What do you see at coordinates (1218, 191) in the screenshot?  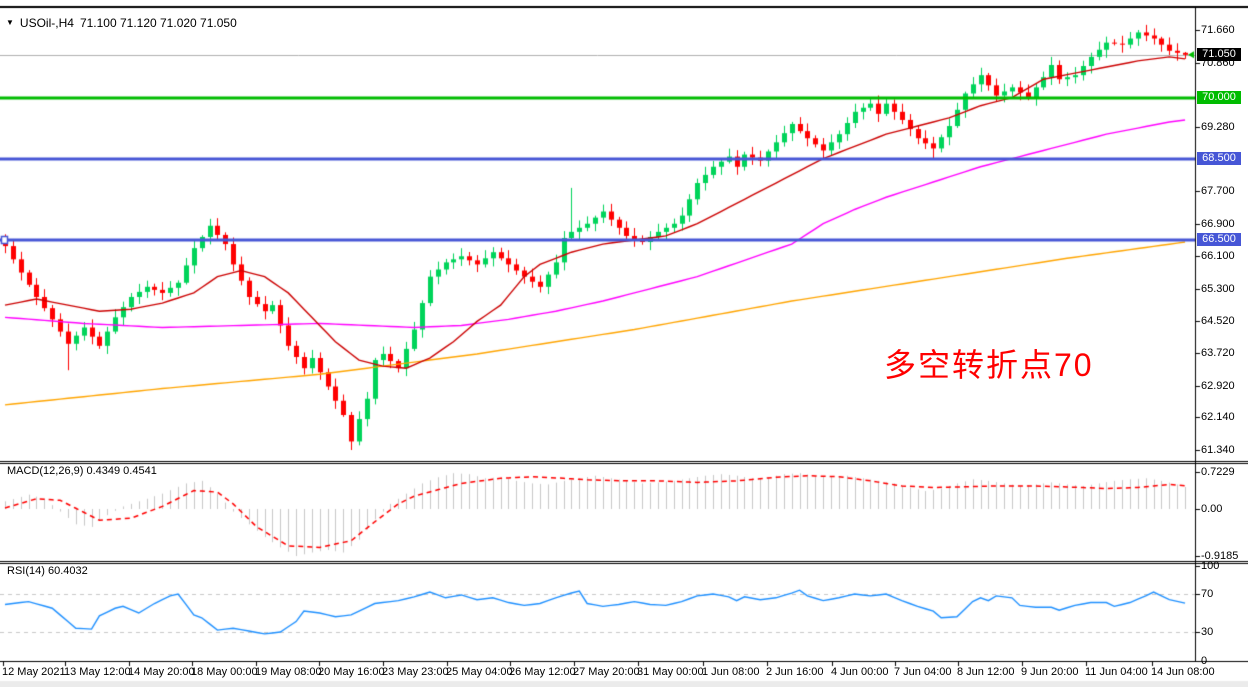 I see `price-tick-label: 67.700` at bounding box center [1218, 191].